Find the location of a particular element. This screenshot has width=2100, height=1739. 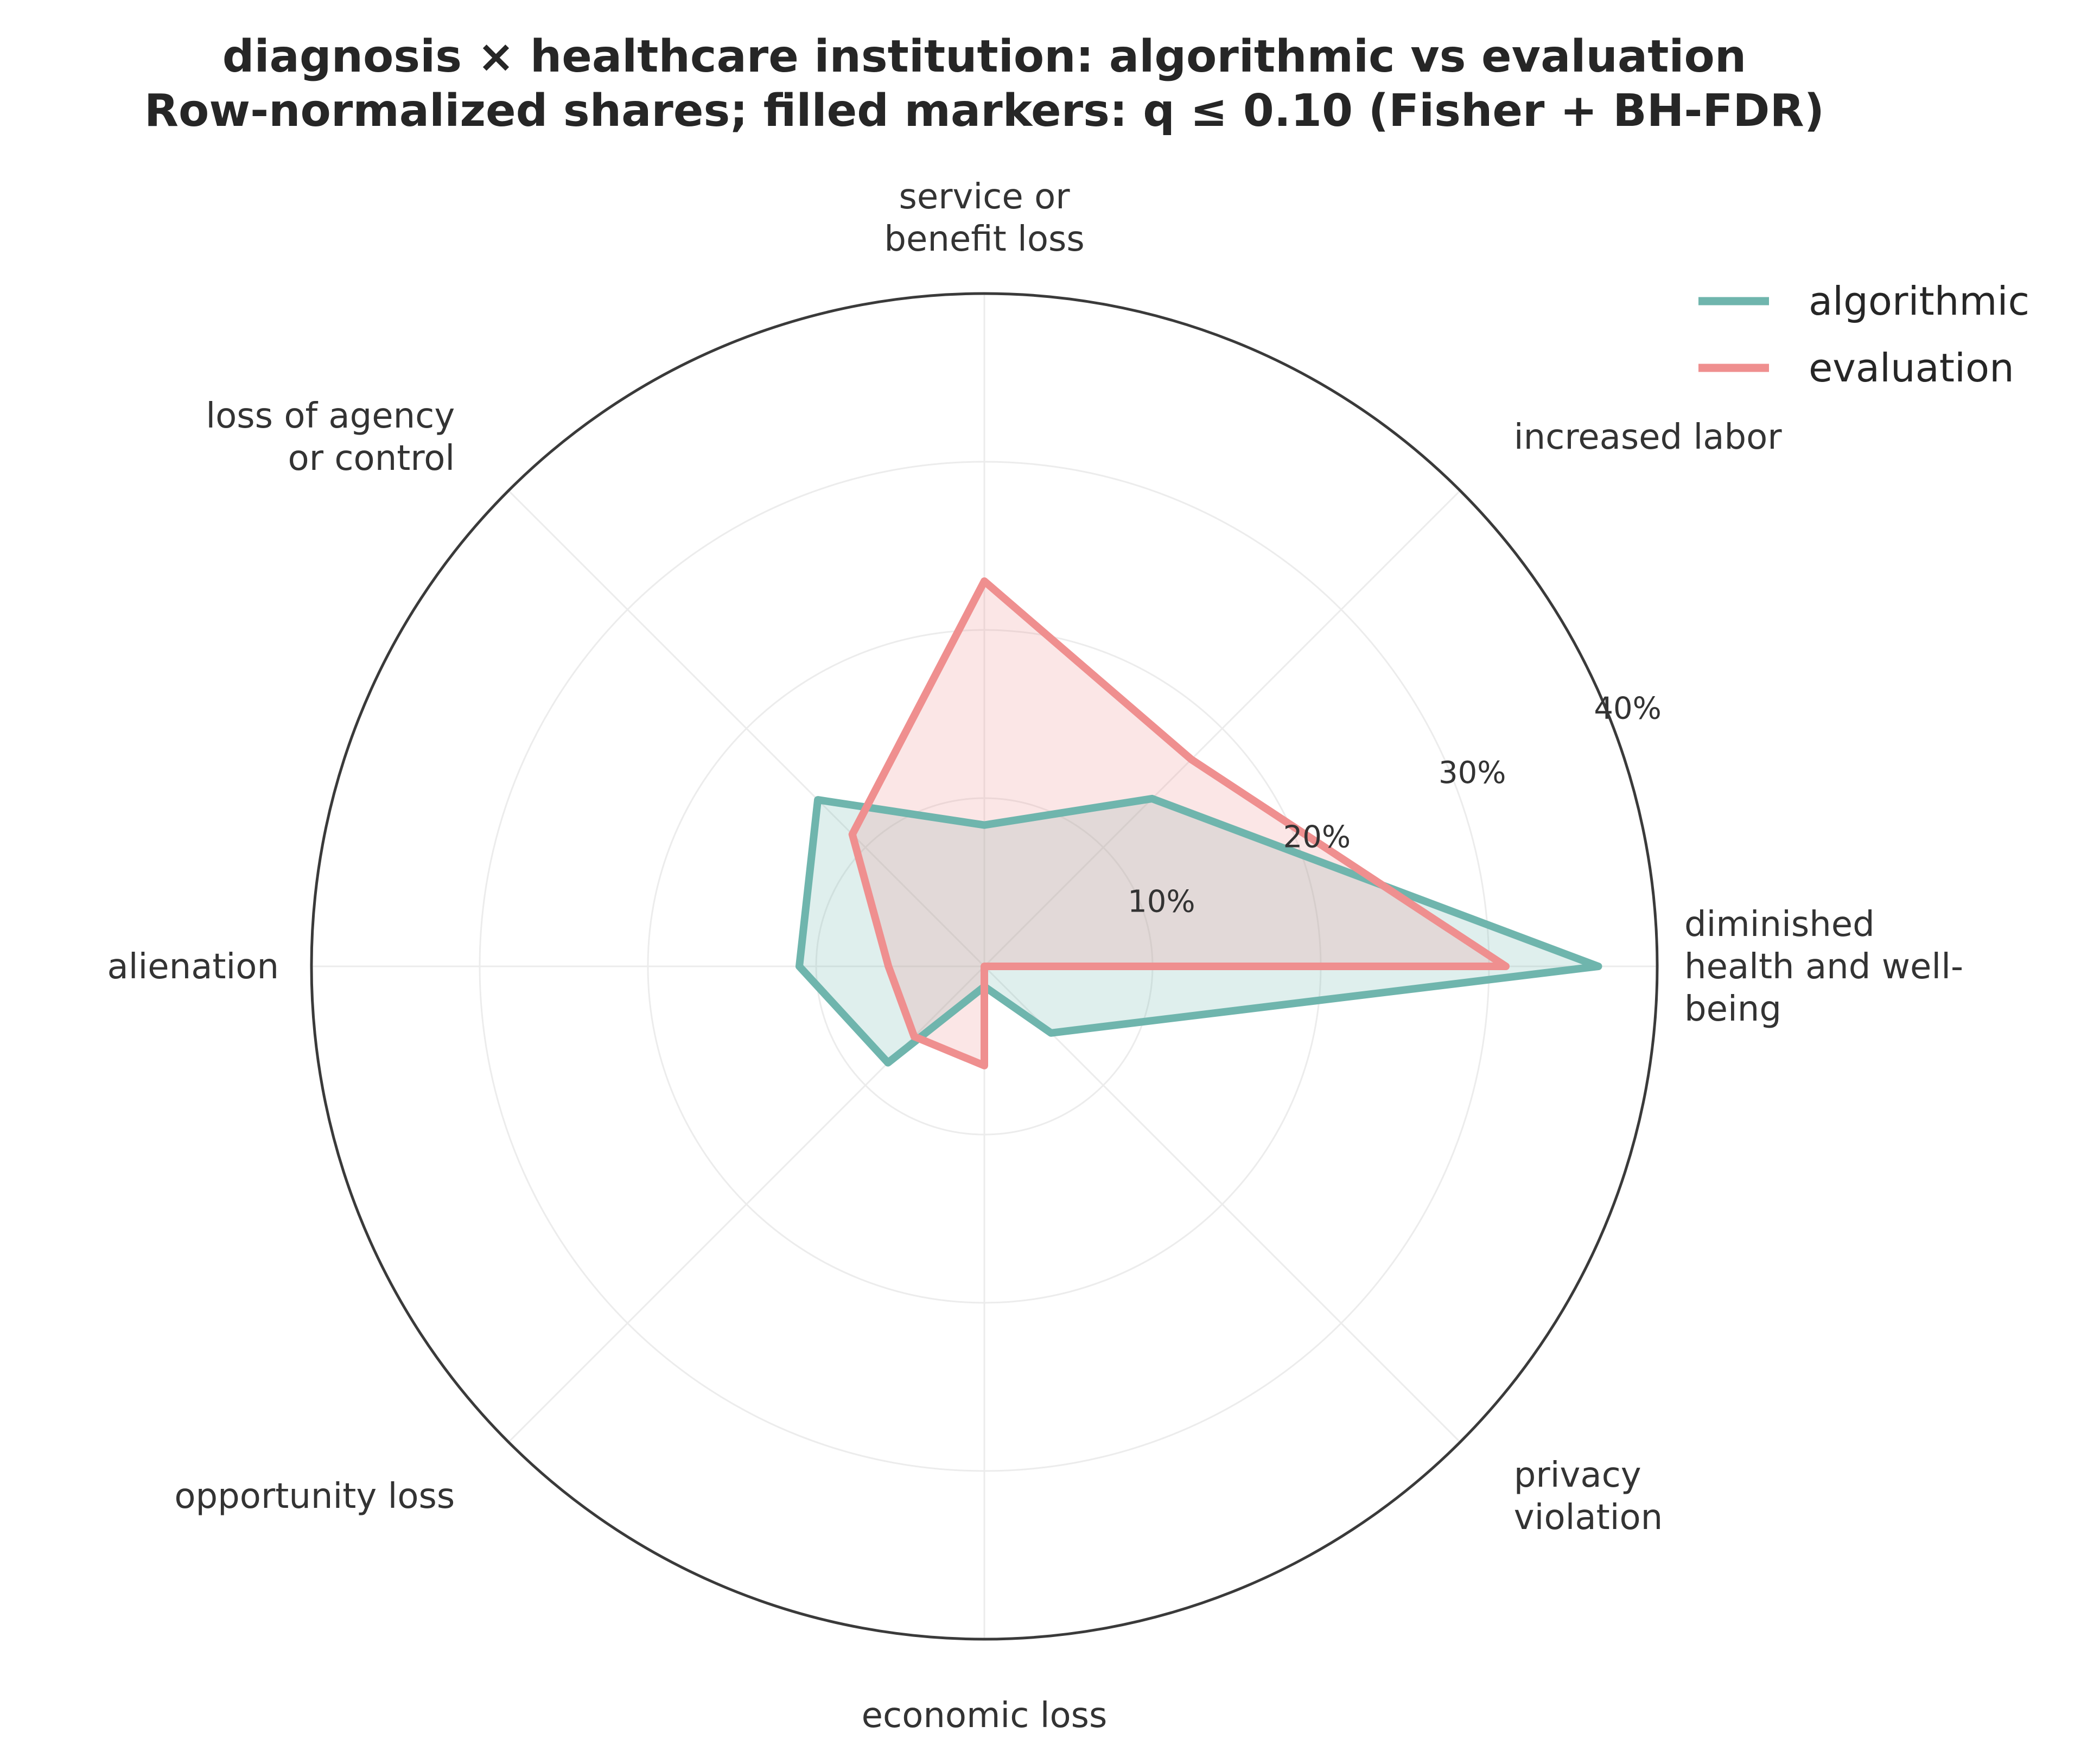

legend: algorithmic evaluation is located at coordinates (1863, 334).